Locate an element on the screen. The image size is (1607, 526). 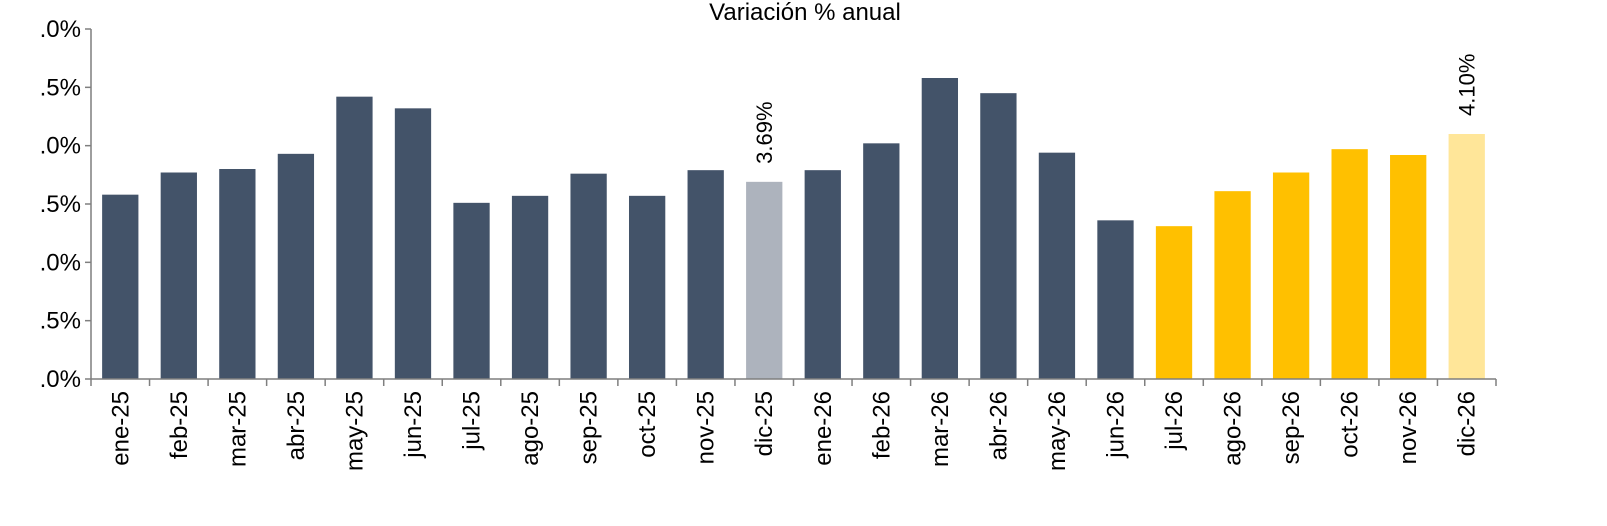
x-tick-label: ago-25 is located at coordinates (530, 428).